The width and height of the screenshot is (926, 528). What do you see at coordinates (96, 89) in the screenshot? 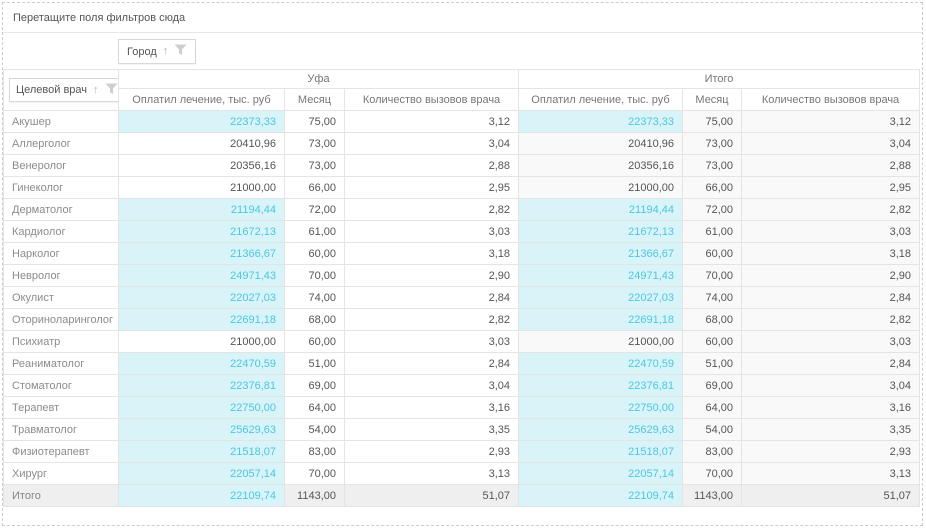
I see `sort-asc-icon: ↑` at bounding box center [96, 89].